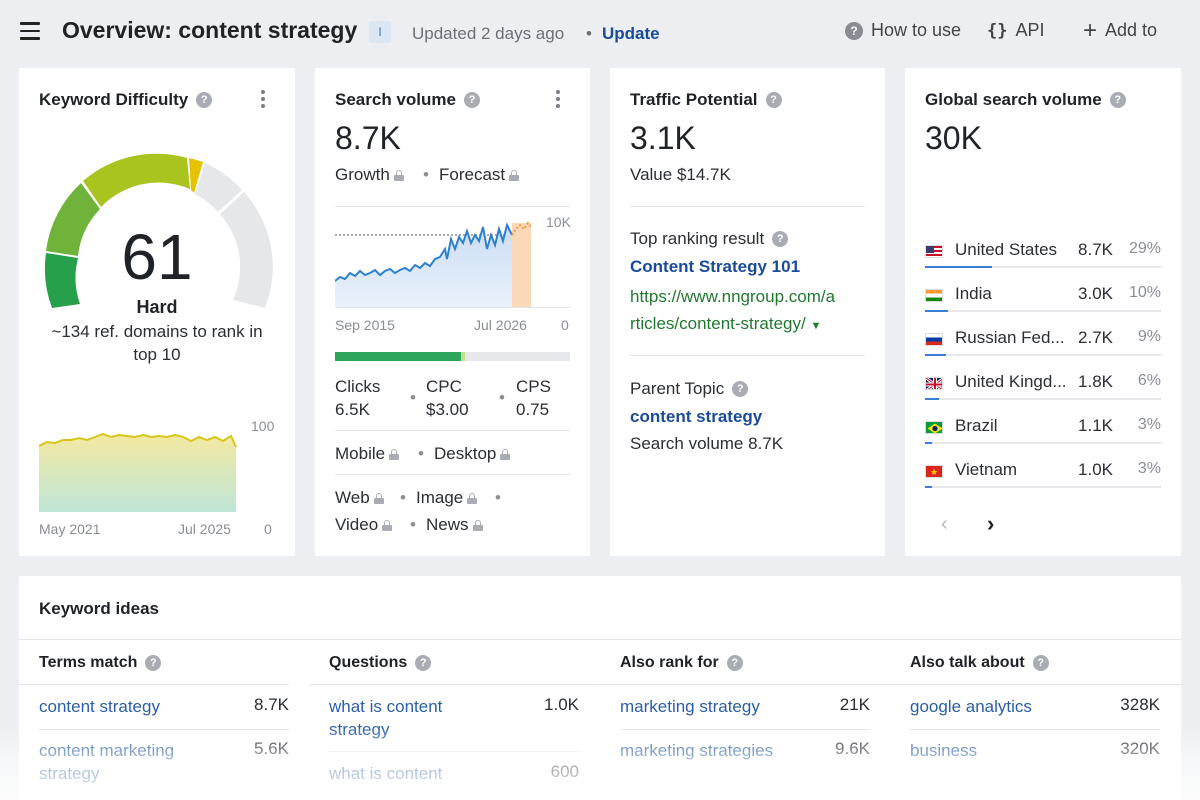 This screenshot has height=800, width=1200. What do you see at coordinates (1140, 748) in the screenshot?
I see `keyword-volume: 320K` at bounding box center [1140, 748].